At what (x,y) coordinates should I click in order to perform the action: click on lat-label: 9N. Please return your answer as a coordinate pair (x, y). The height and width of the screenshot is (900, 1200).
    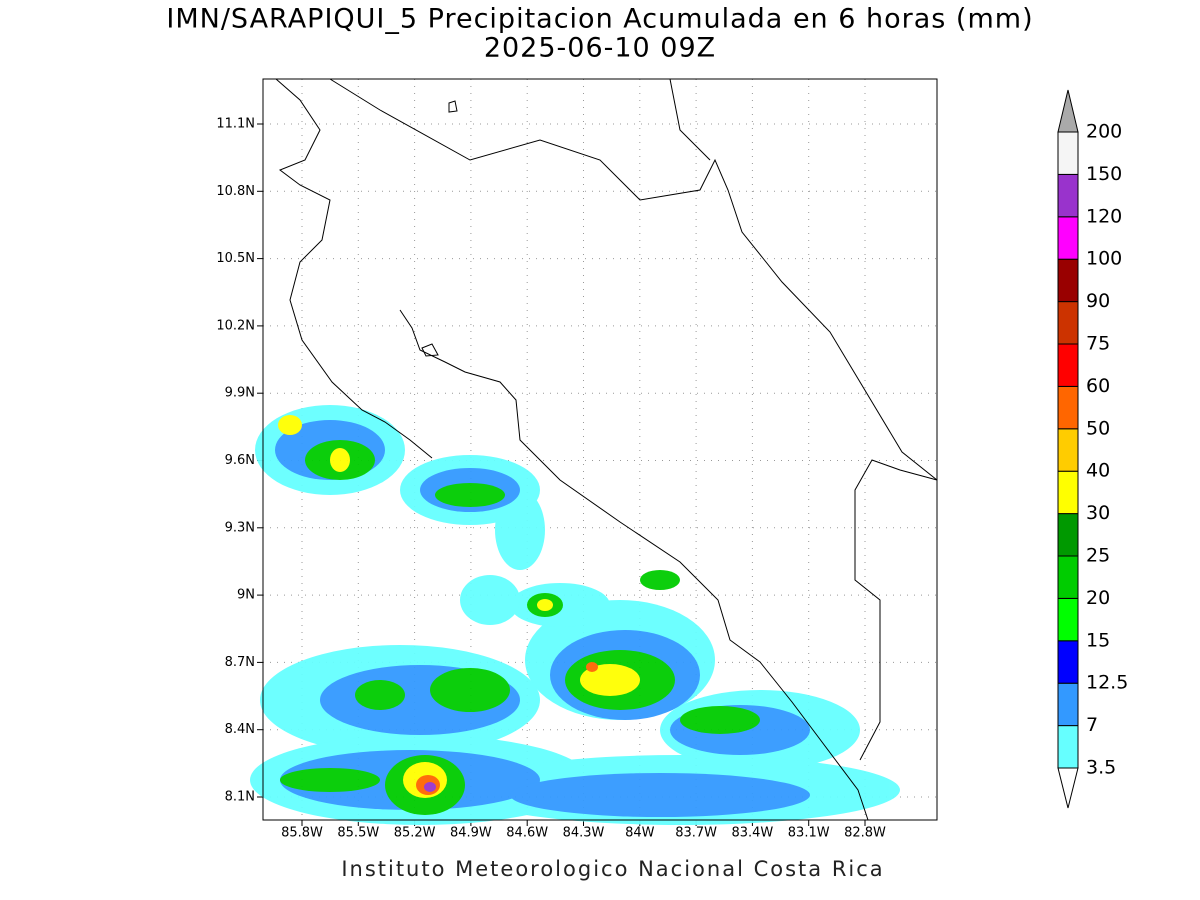
    Looking at the image, I should click on (246, 595).